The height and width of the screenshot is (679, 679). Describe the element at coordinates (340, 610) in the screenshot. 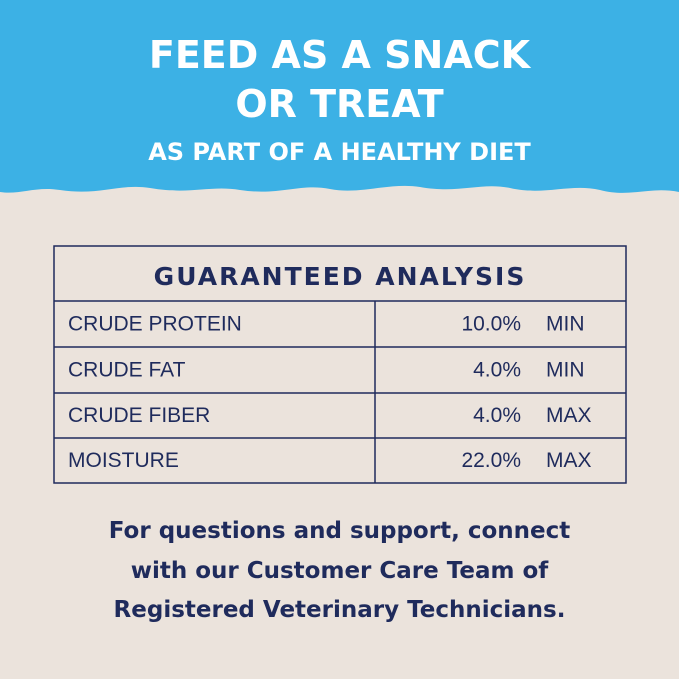

I see `footer-line: Registered Veterinary Technicians.` at that location.